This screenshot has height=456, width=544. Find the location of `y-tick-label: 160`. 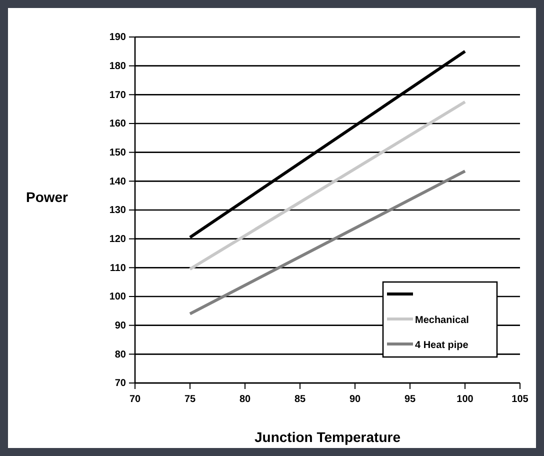

y-tick-label: 160 is located at coordinates (117, 124).